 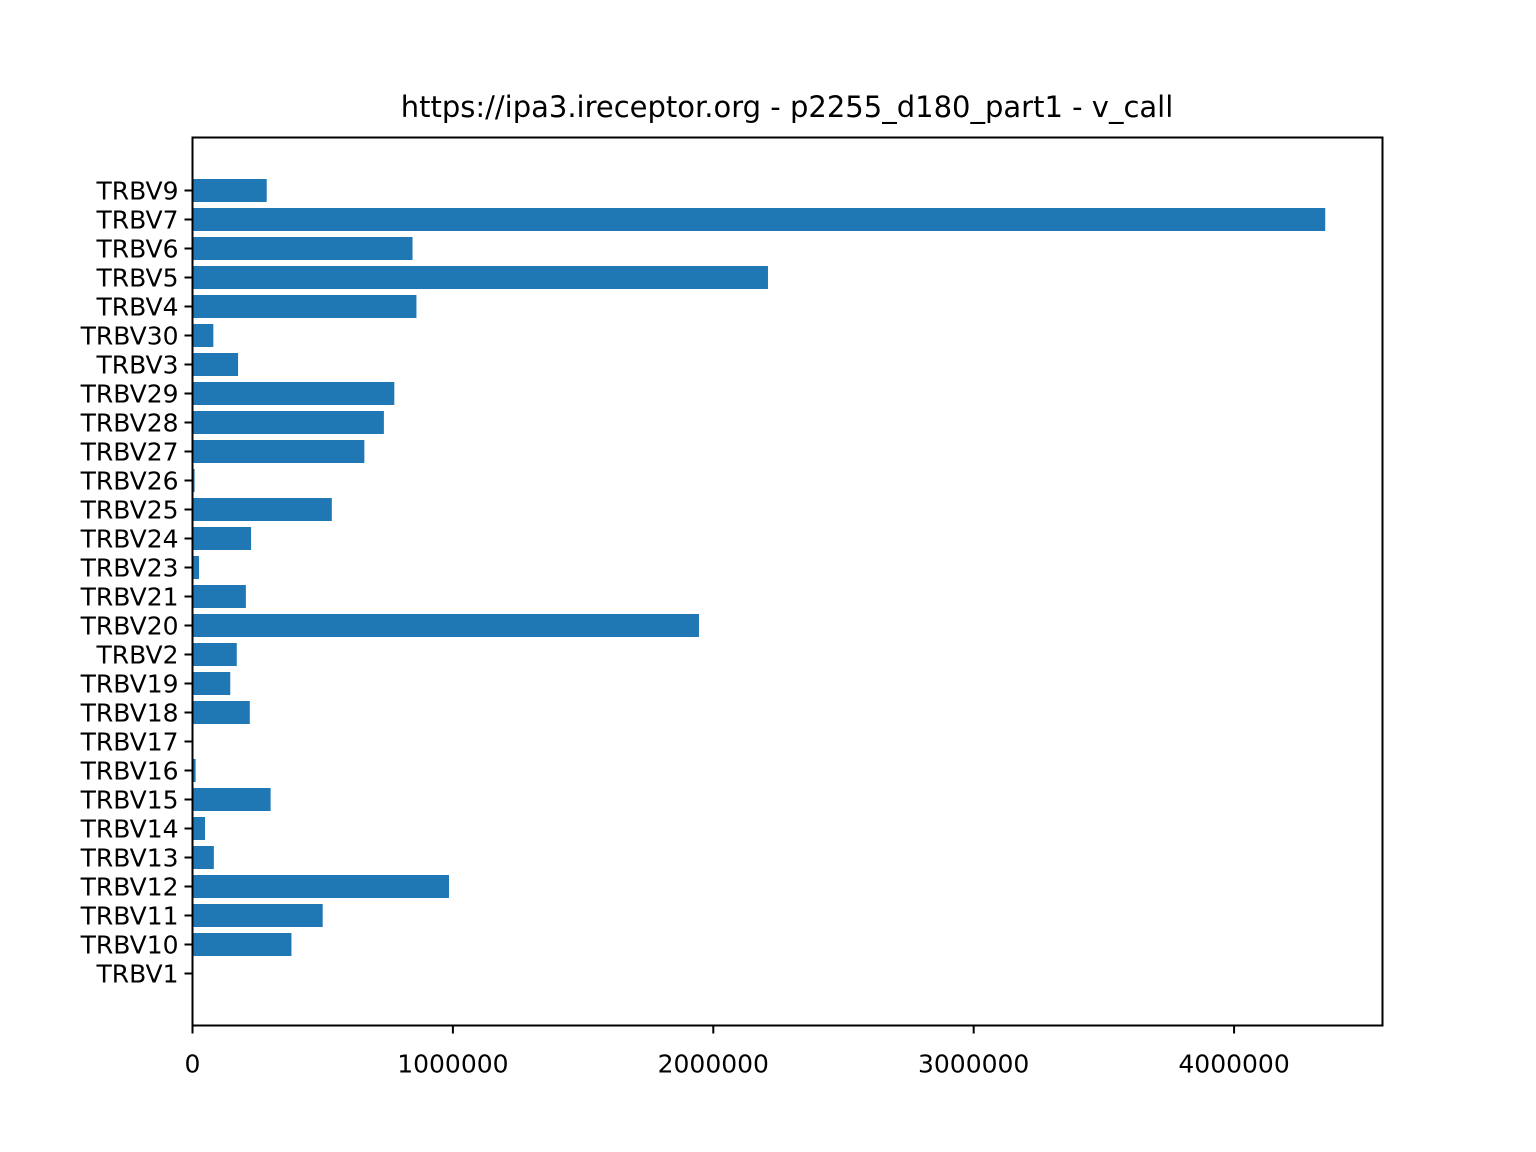 What do you see at coordinates (129, 800) in the screenshot?
I see `y-tick-label: TRBV15` at bounding box center [129, 800].